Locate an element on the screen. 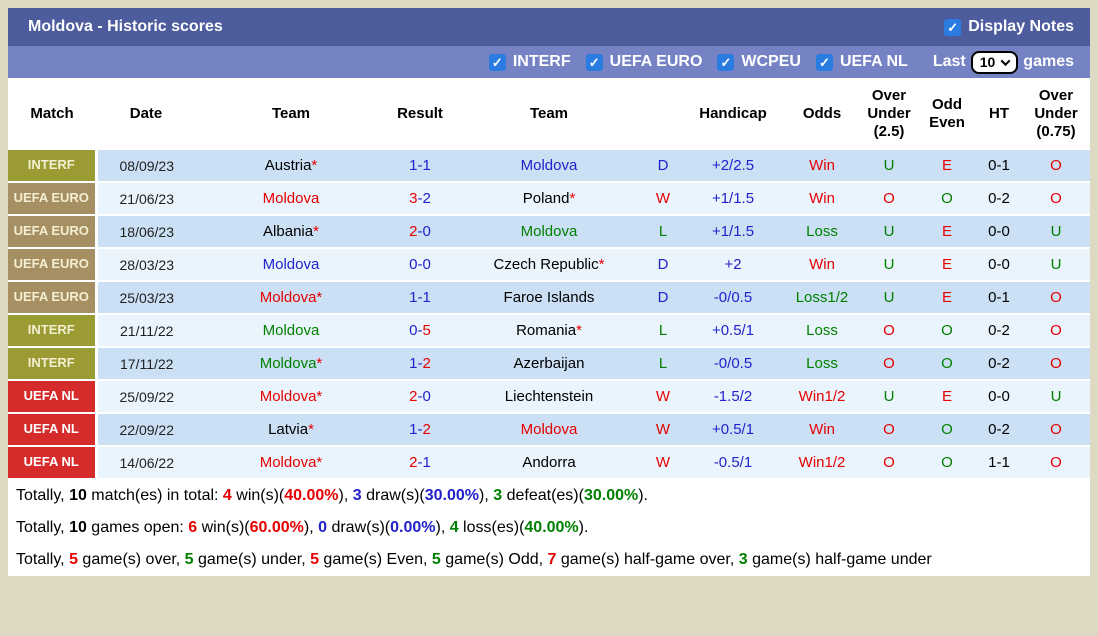 The width and height of the screenshot is (1098, 636). odds-result: Loss1/2 is located at coordinates (822, 298).